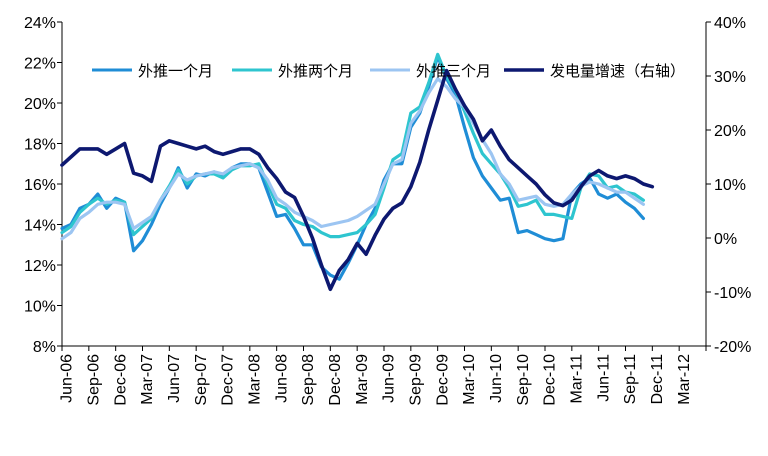 This screenshot has height=456, width=768. Describe the element at coordinates (657, 379) in the screenshot. I see `x-tick-label: Dec-11` at that location.